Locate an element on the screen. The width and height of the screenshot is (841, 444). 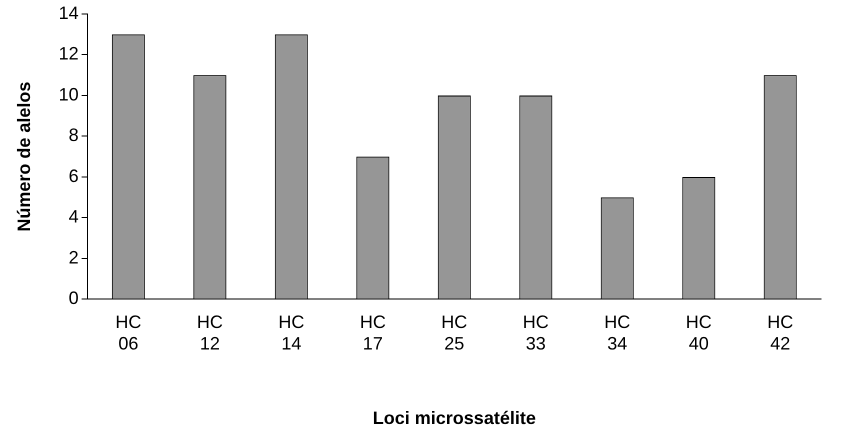
y-tick-label: 14 is located at coordinates (68, 12).